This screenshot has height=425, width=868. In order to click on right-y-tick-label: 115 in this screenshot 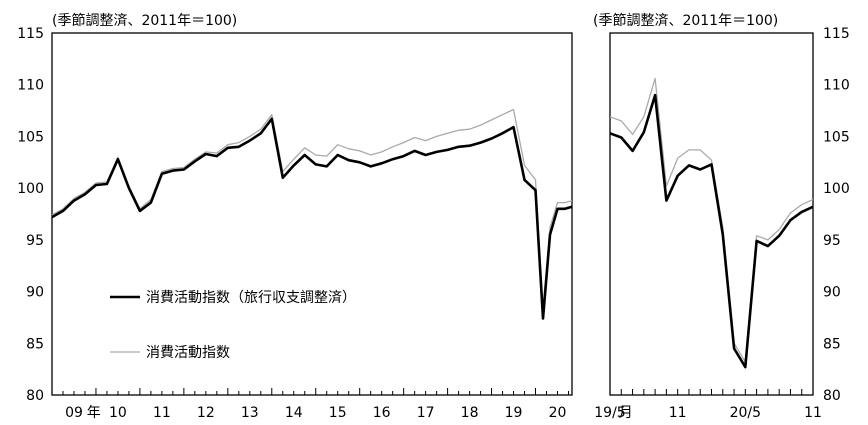, I will do `click(836, 34)`.